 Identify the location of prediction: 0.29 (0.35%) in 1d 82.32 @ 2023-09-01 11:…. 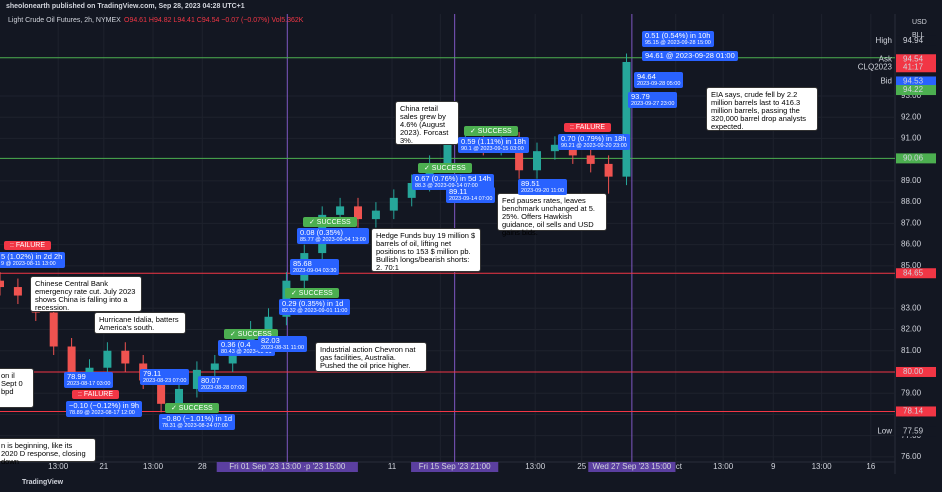
(315, 307).